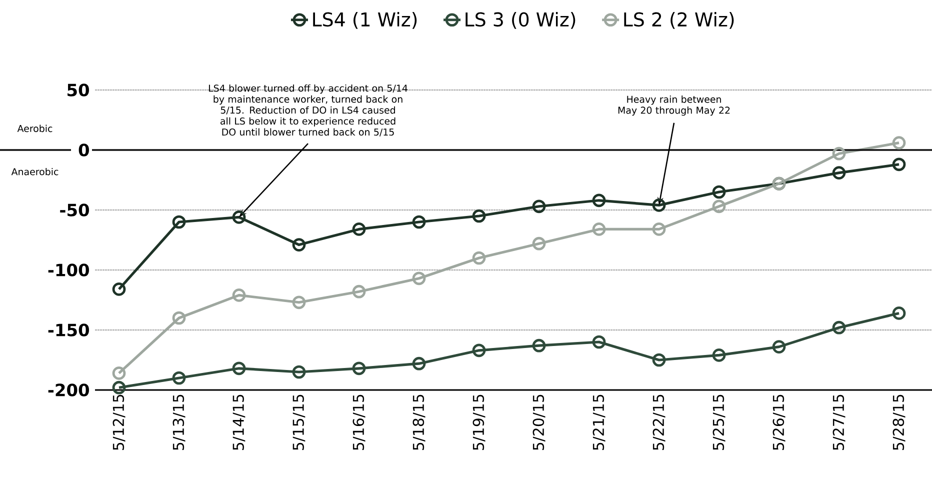 Image resolution: width=932 pixels, height=489 pixels. I want to click on x-tick-label: 5/19/15, so click(479, 422).